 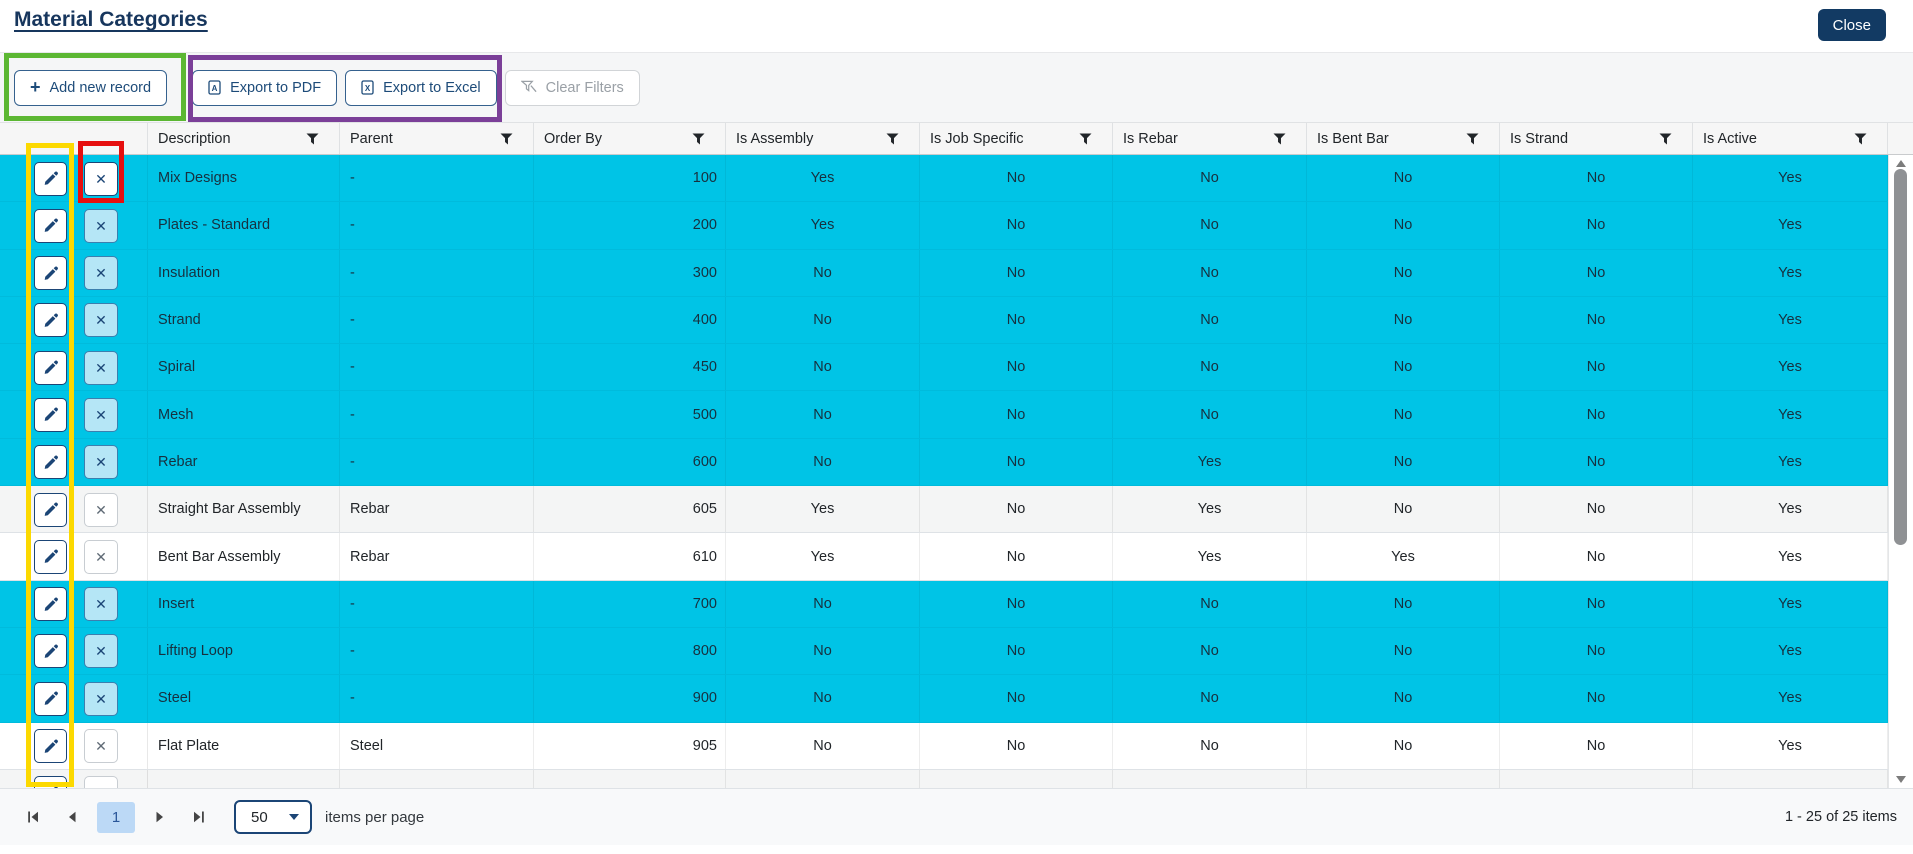 I want to click on page-1-button: 1, so click(x=116, y=817).